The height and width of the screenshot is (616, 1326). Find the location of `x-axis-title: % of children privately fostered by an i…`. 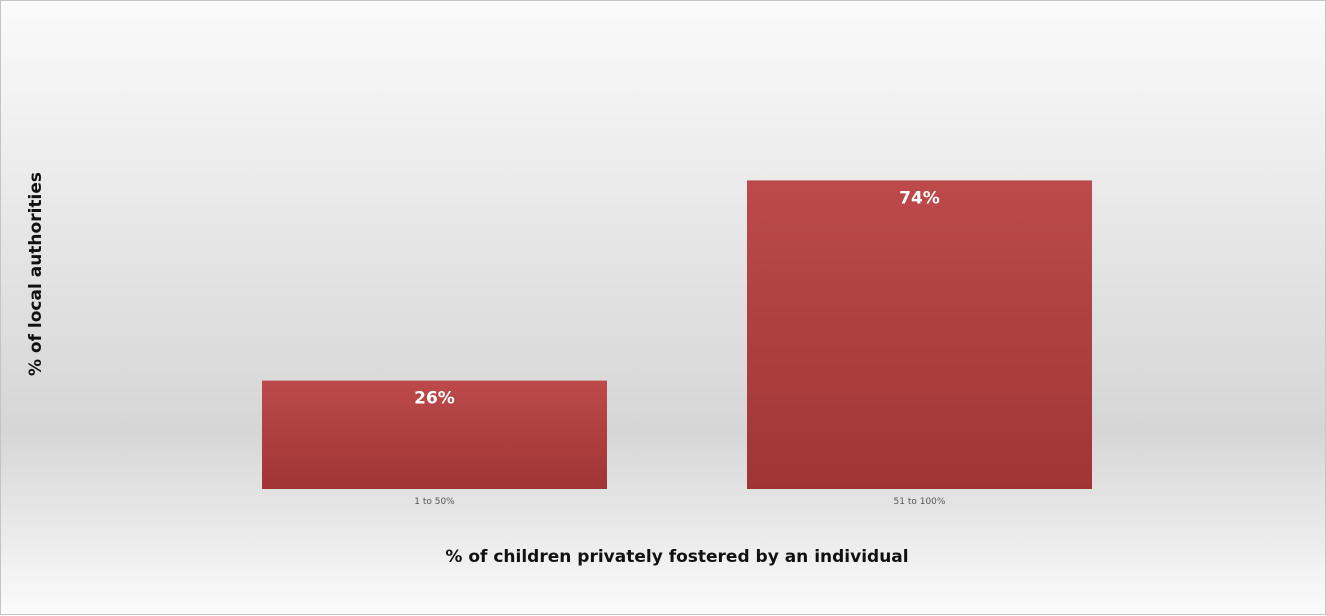

x-axis-title: % of children privately fostered by an i… is located at coordinates (676, 557).